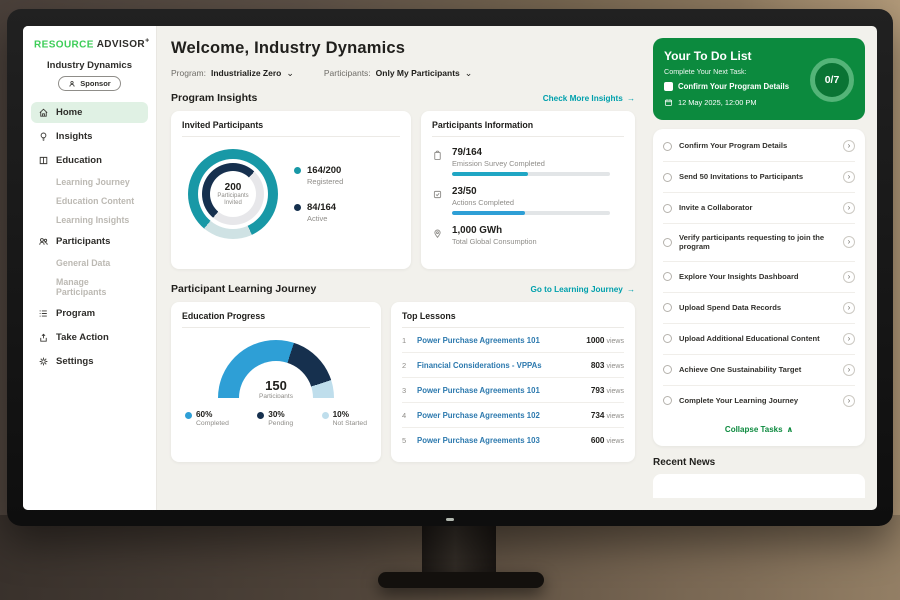 This screenshot has width=900, height=600. Describe the element at coordinates (89, 112) in the screenshot. I see `sidebar-item-home: Home` at that location.